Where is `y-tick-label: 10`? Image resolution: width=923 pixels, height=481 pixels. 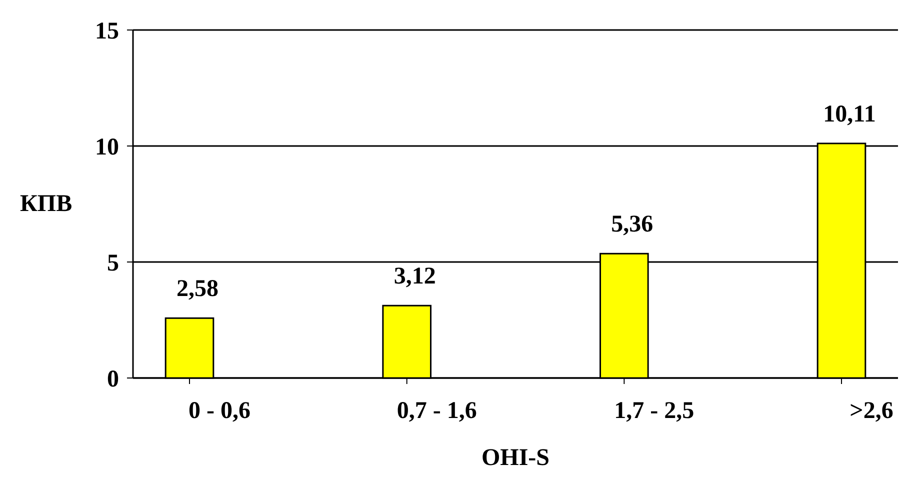 y-tick-label: 10 is located at coordinates (107, 147).